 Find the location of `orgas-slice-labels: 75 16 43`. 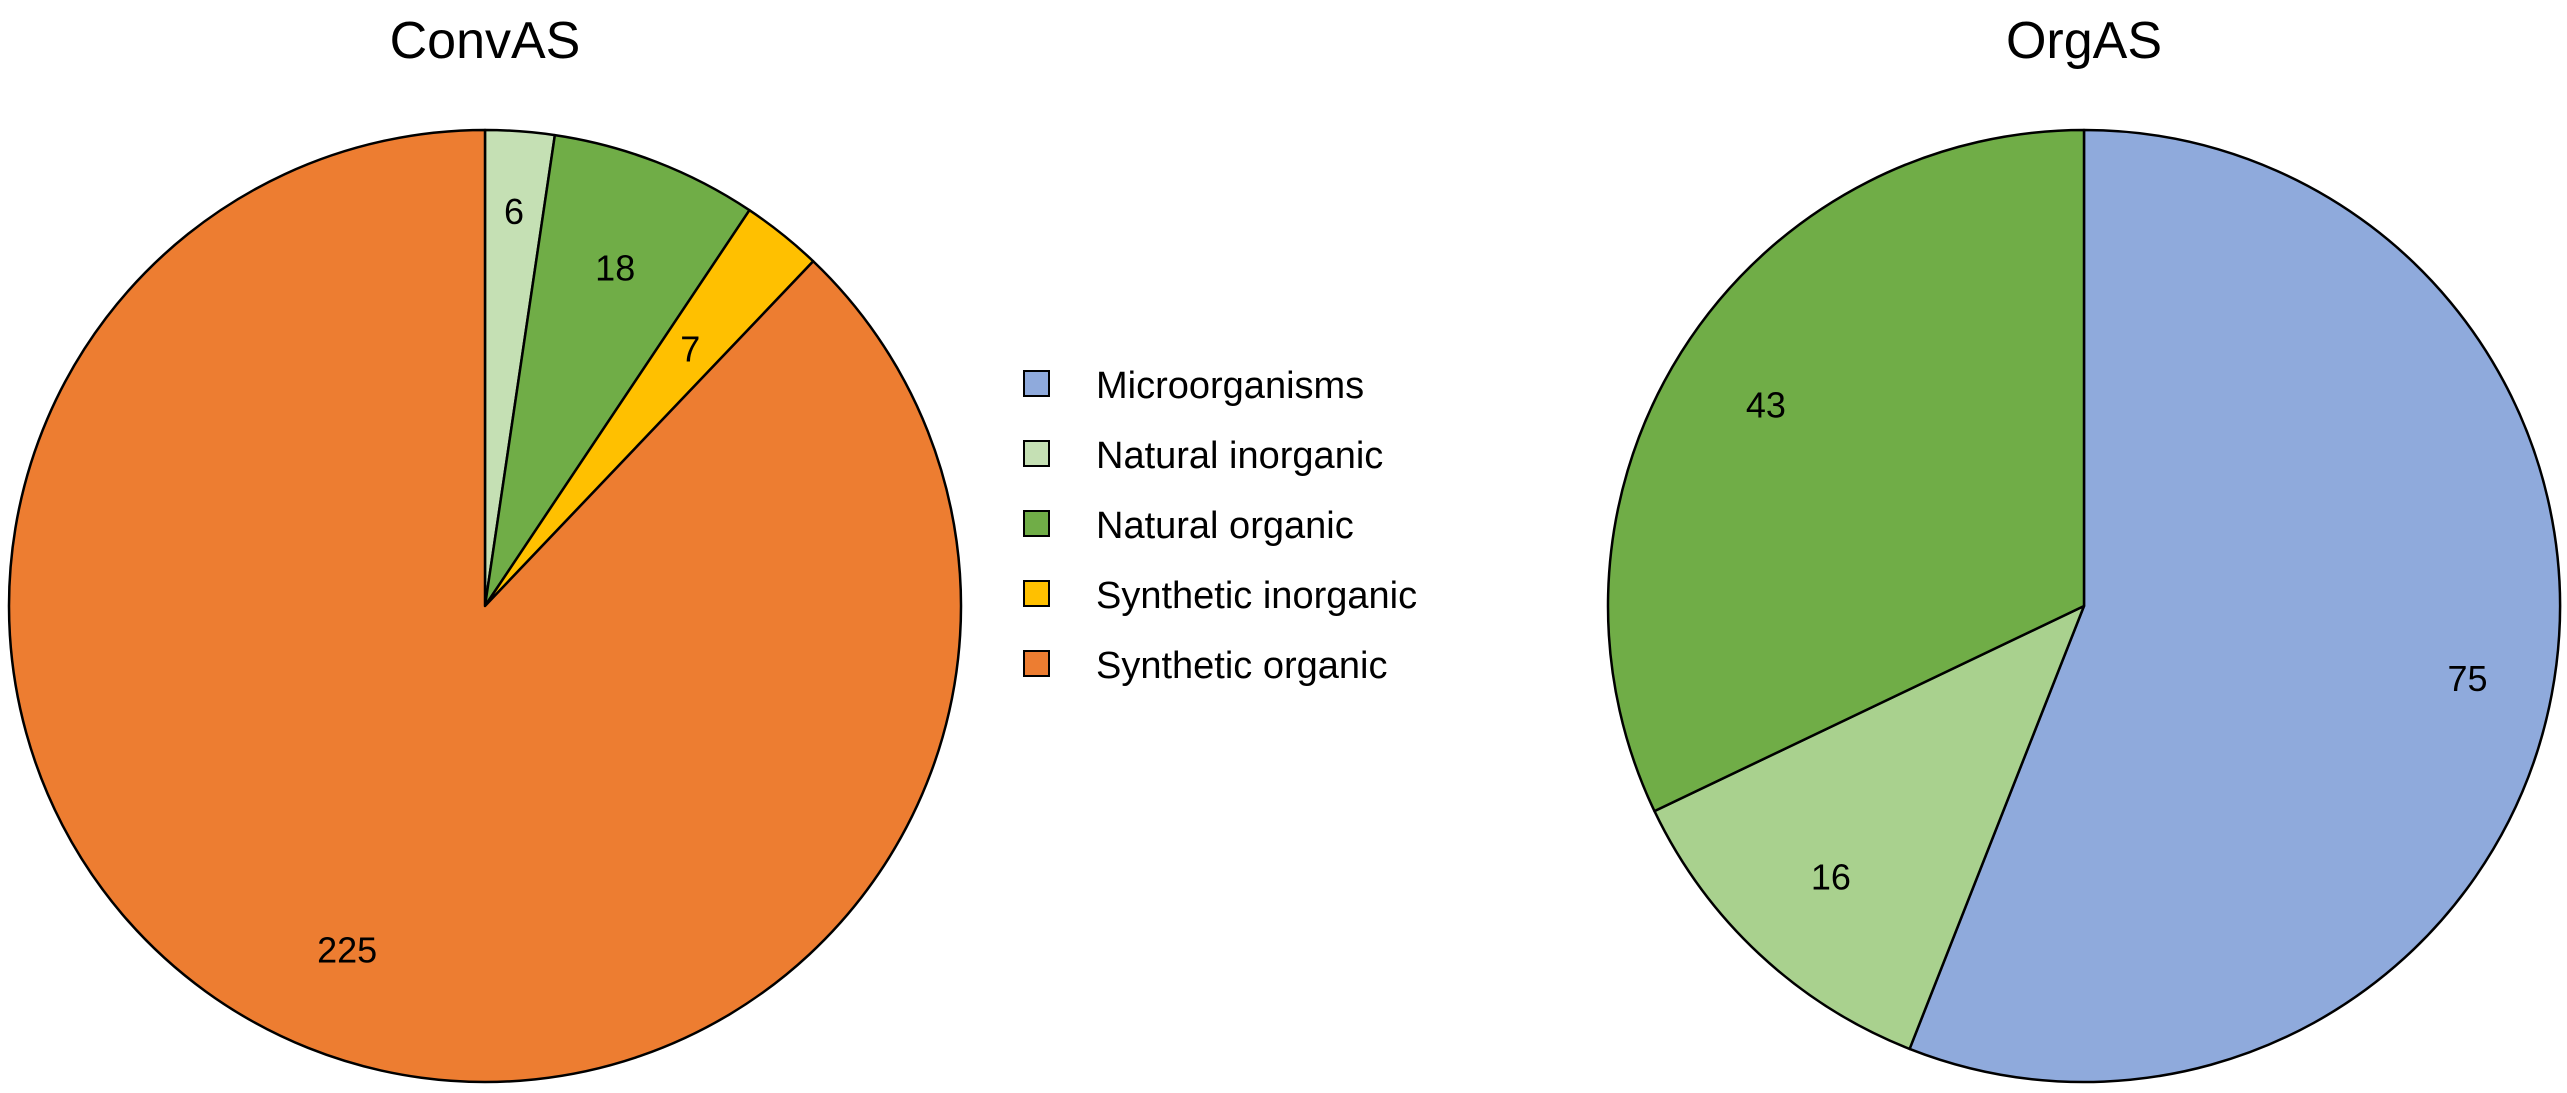

orgas-slice-labels: 75 16 43 is located at coordinates (2117, 640).